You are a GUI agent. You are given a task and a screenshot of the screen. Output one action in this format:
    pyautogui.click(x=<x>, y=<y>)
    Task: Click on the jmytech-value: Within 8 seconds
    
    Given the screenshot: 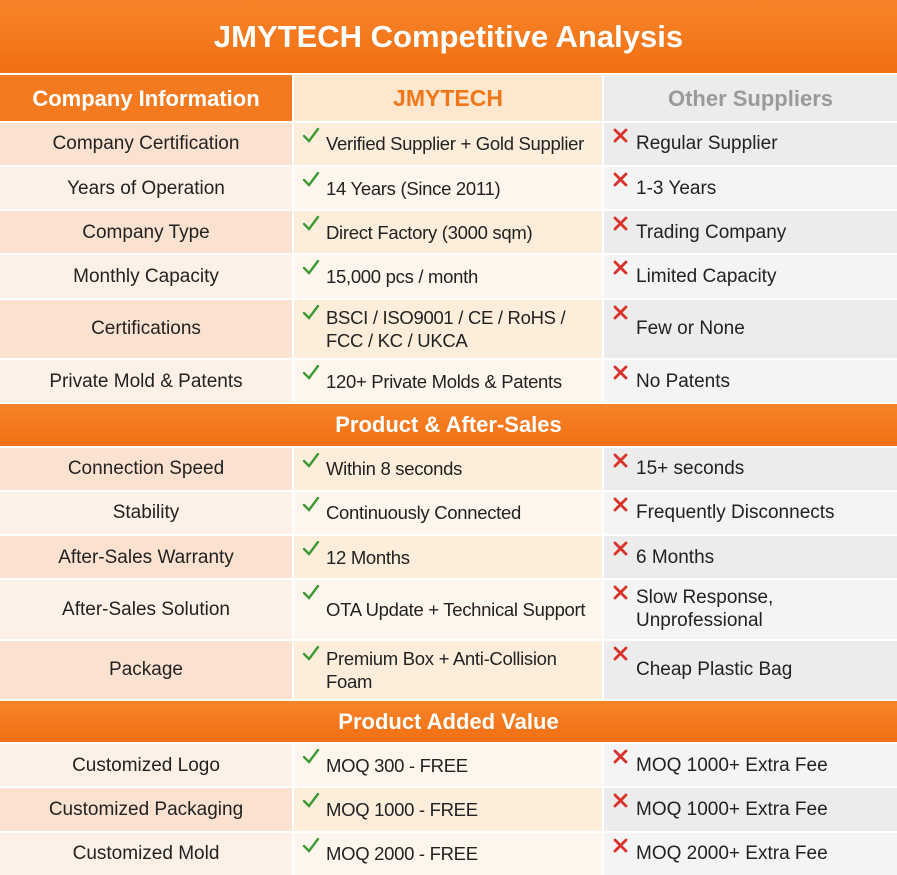 What is the action you would take?
    pyautogui.click(x=448, y=468)
    